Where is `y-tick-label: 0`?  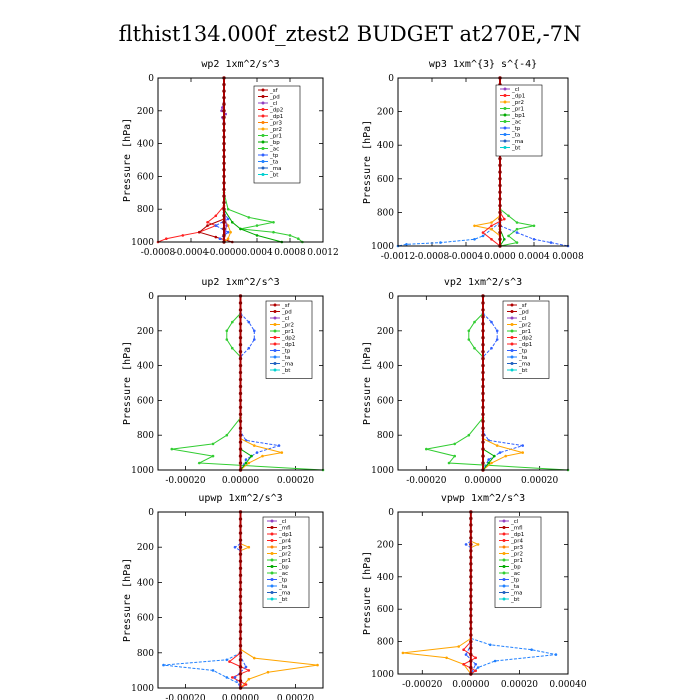
y-tick-label: 0 is located at coordinates (391, 79).